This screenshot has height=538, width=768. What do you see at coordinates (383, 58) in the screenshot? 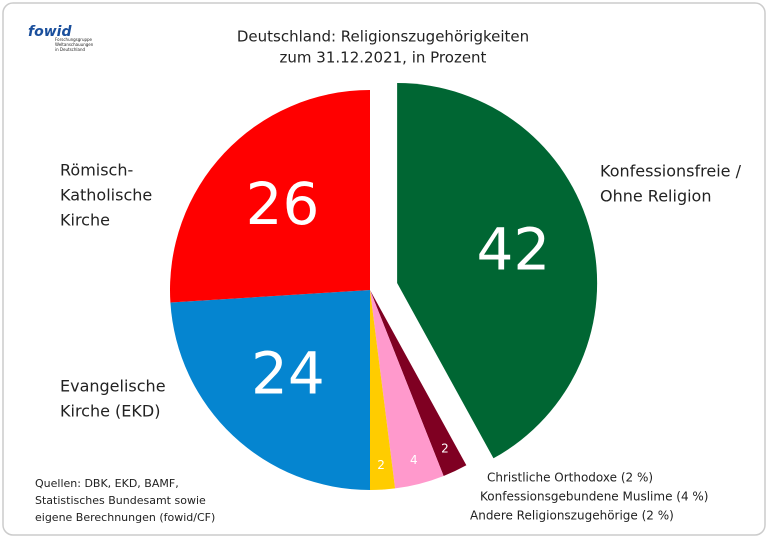
I see `chart-subtitle: zum 31.12.2021, in Prozent` at bounding box center [383, 58].